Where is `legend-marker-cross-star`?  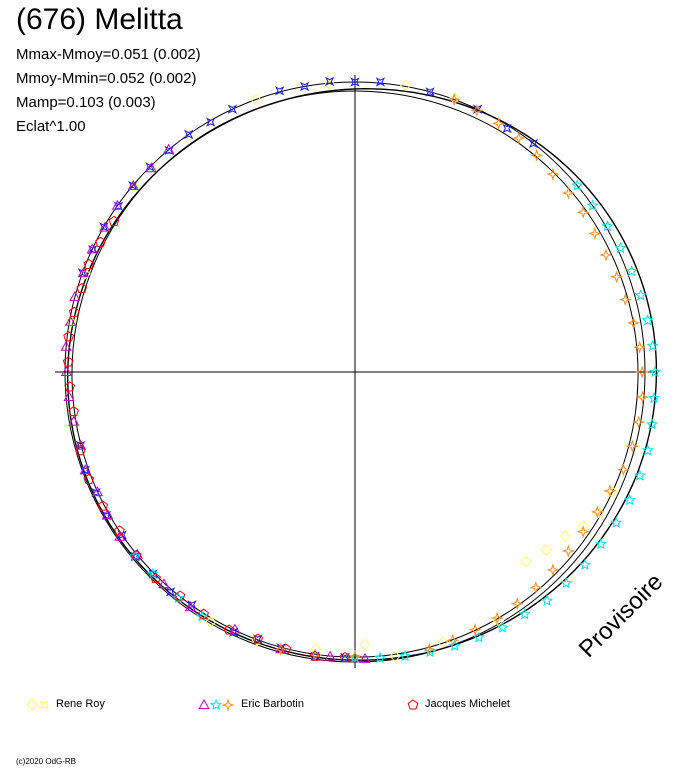 legend-marker-cross-star is located at coordinates (44, 705).